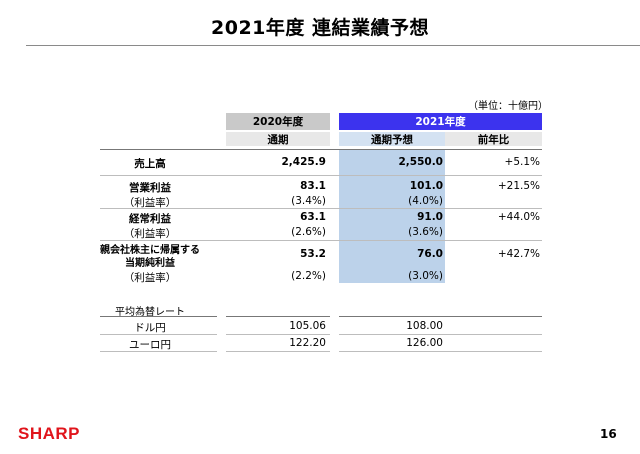  I want to click on sales-2020: 2,425.9, so click(303, 162).